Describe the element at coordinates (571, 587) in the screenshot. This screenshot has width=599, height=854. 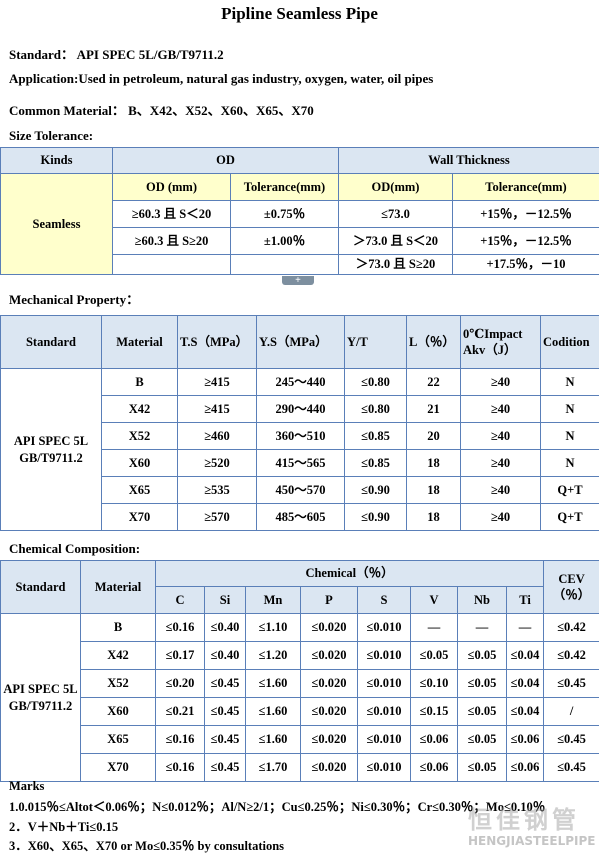
I see `table-header: CEV（％）` at that location.